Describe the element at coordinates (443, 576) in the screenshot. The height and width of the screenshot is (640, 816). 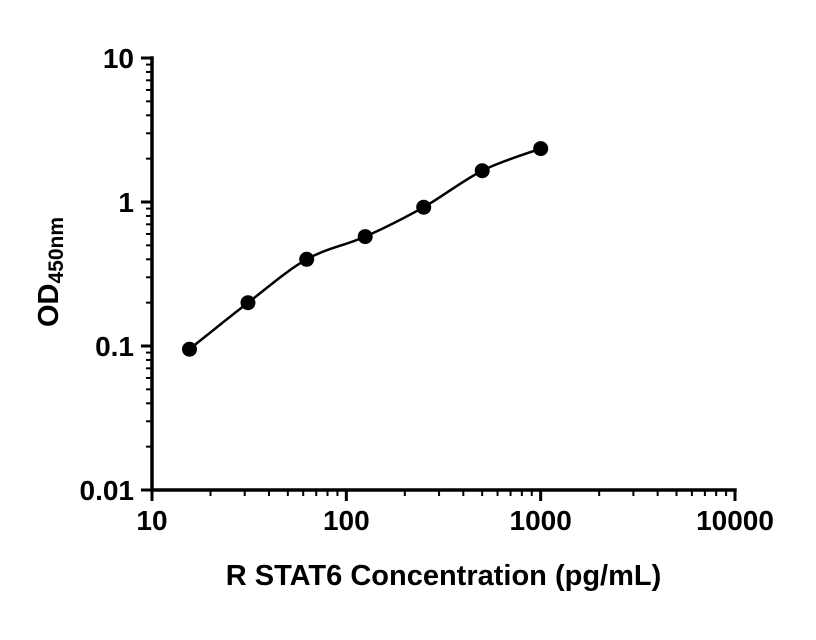
I see `x-axis-label: R STAT6 Concentration (pg/mL)` at that location.